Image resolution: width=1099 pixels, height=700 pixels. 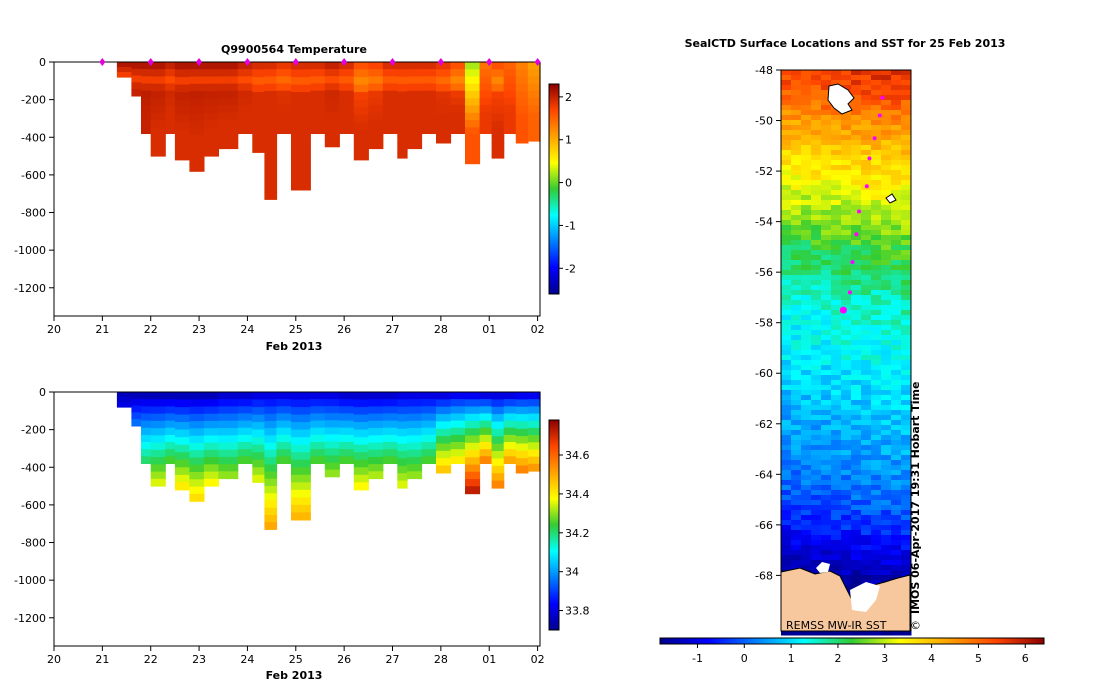 I want to click on latitude-tick-label: -48, so click(x=764, y=70).